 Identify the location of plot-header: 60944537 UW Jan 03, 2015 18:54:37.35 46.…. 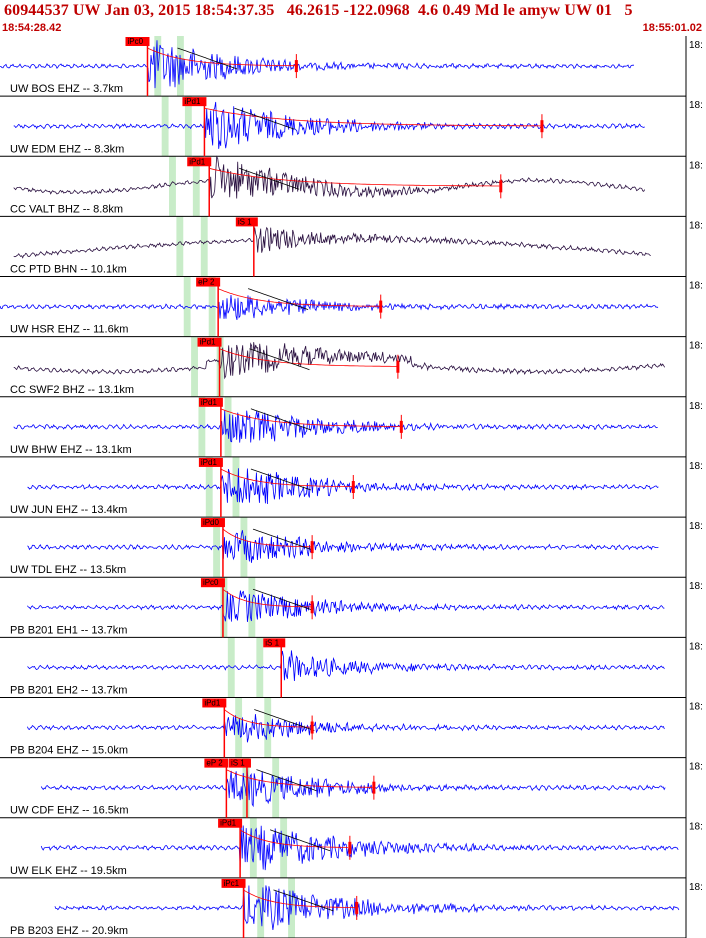
(353, 18).